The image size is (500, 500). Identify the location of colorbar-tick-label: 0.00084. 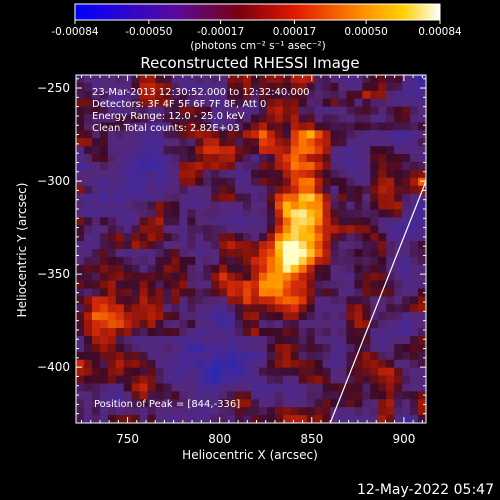
(440, 32).